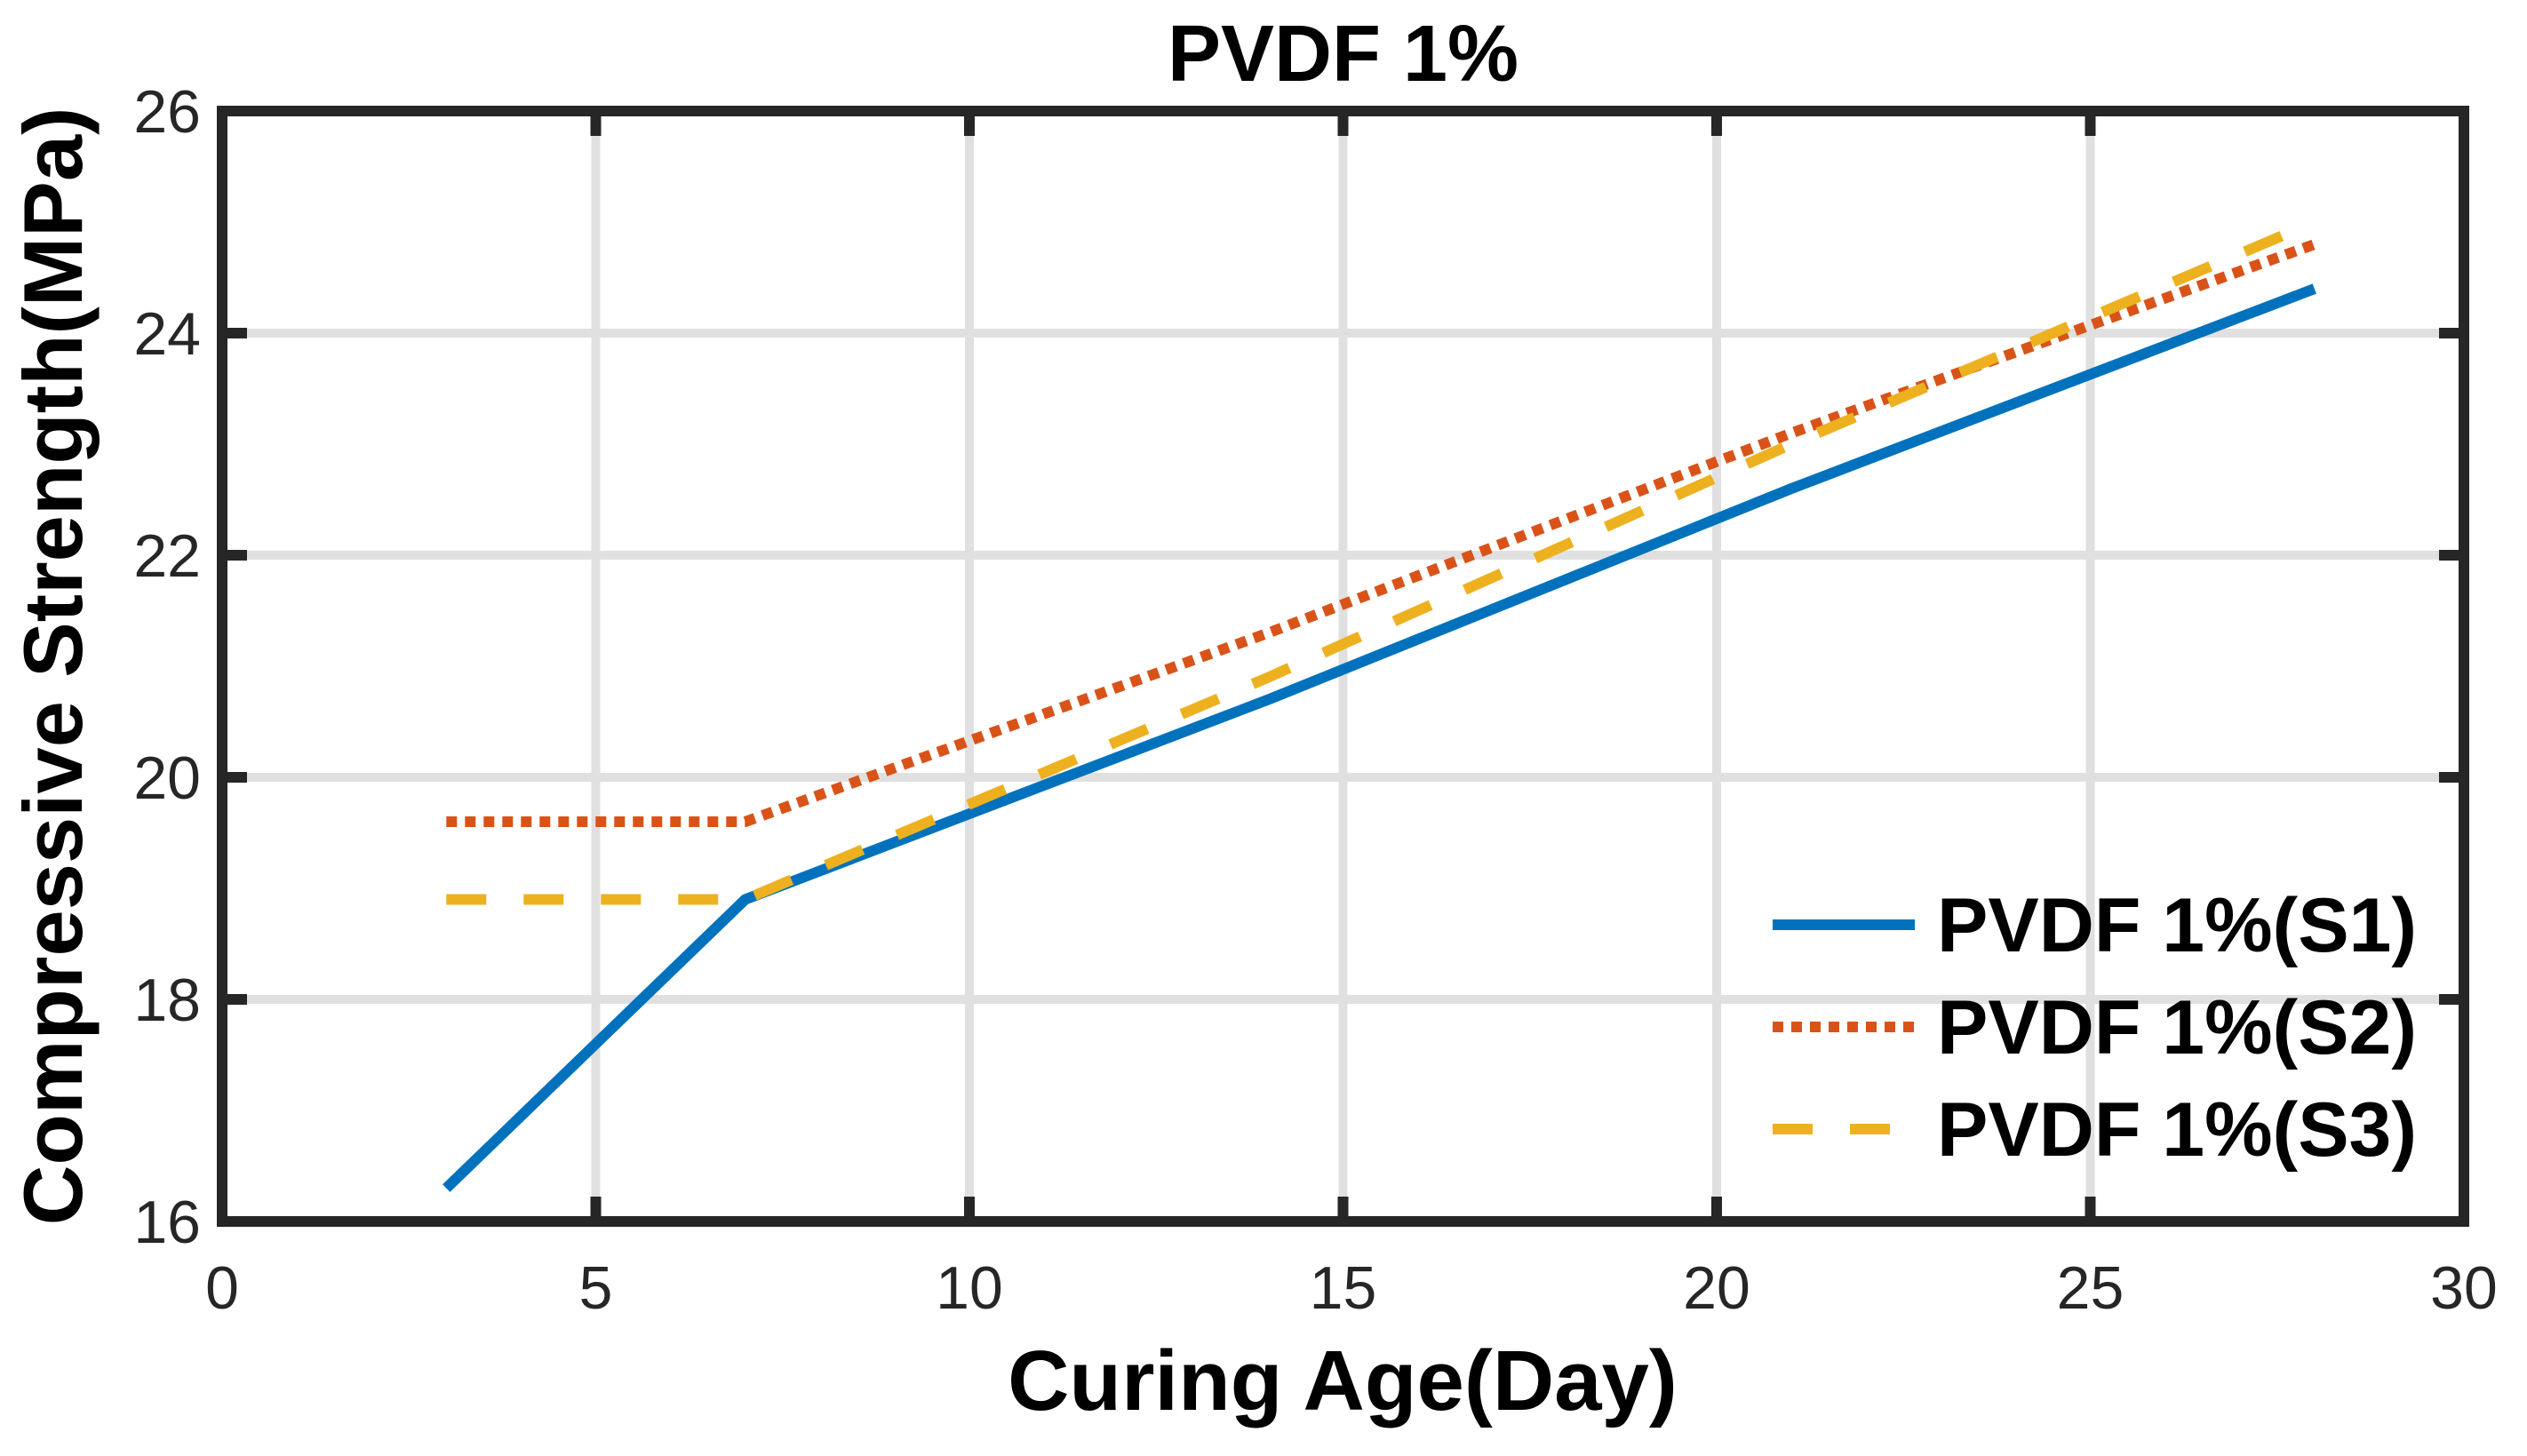 This screenshot has width=2527, height=1456. Describe the element at coordinates (167, 1222) in the screenshot. I see `y-tick-label-16: 16` at that location.